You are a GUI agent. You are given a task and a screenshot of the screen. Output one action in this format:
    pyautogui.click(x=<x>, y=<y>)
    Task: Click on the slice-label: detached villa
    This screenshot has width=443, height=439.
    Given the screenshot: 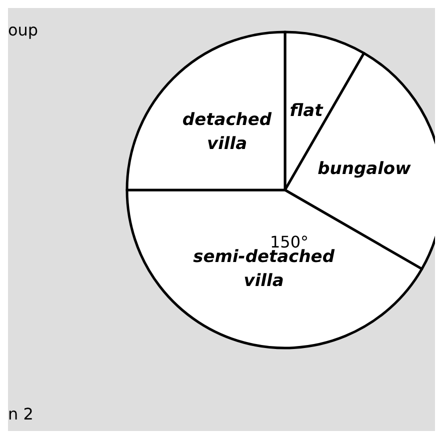 What is the action you would take?
    pyautogui.click(x=227, y=132)
    